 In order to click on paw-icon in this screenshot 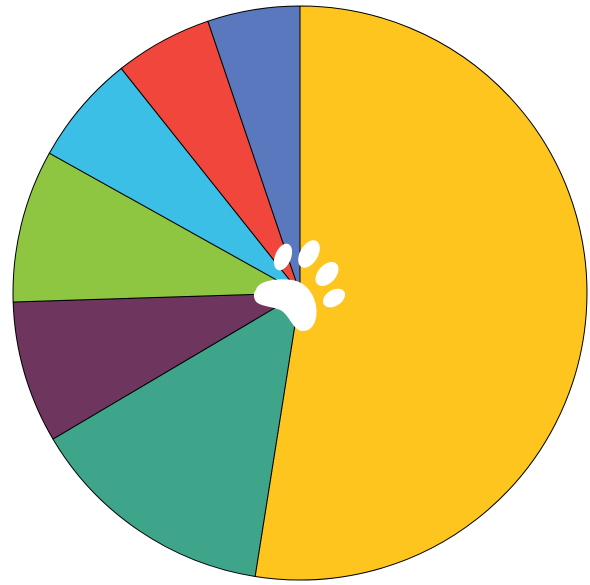, I will do `click(299, 286)`.